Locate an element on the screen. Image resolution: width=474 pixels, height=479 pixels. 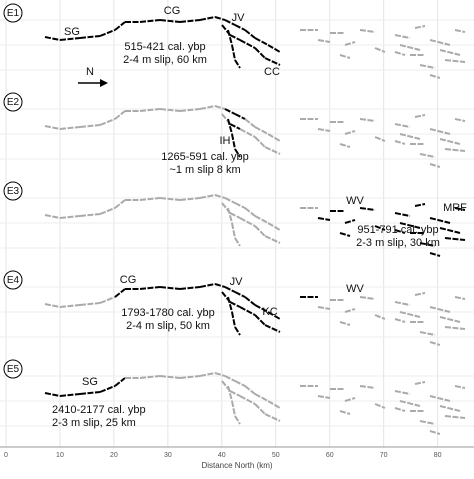
panel-label: E1 is located at coordinates (13, 13).